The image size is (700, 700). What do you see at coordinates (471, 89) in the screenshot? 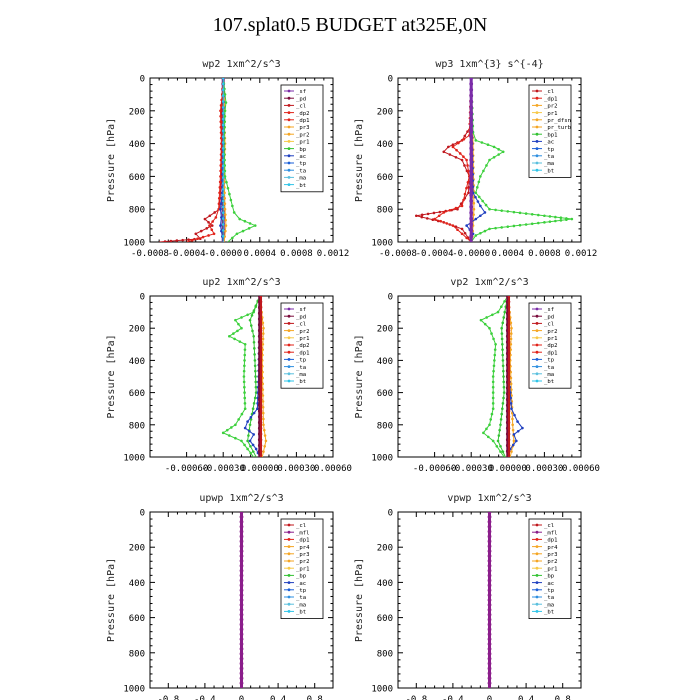
I see `series-marker_sf` at bounding box center [471, 89].